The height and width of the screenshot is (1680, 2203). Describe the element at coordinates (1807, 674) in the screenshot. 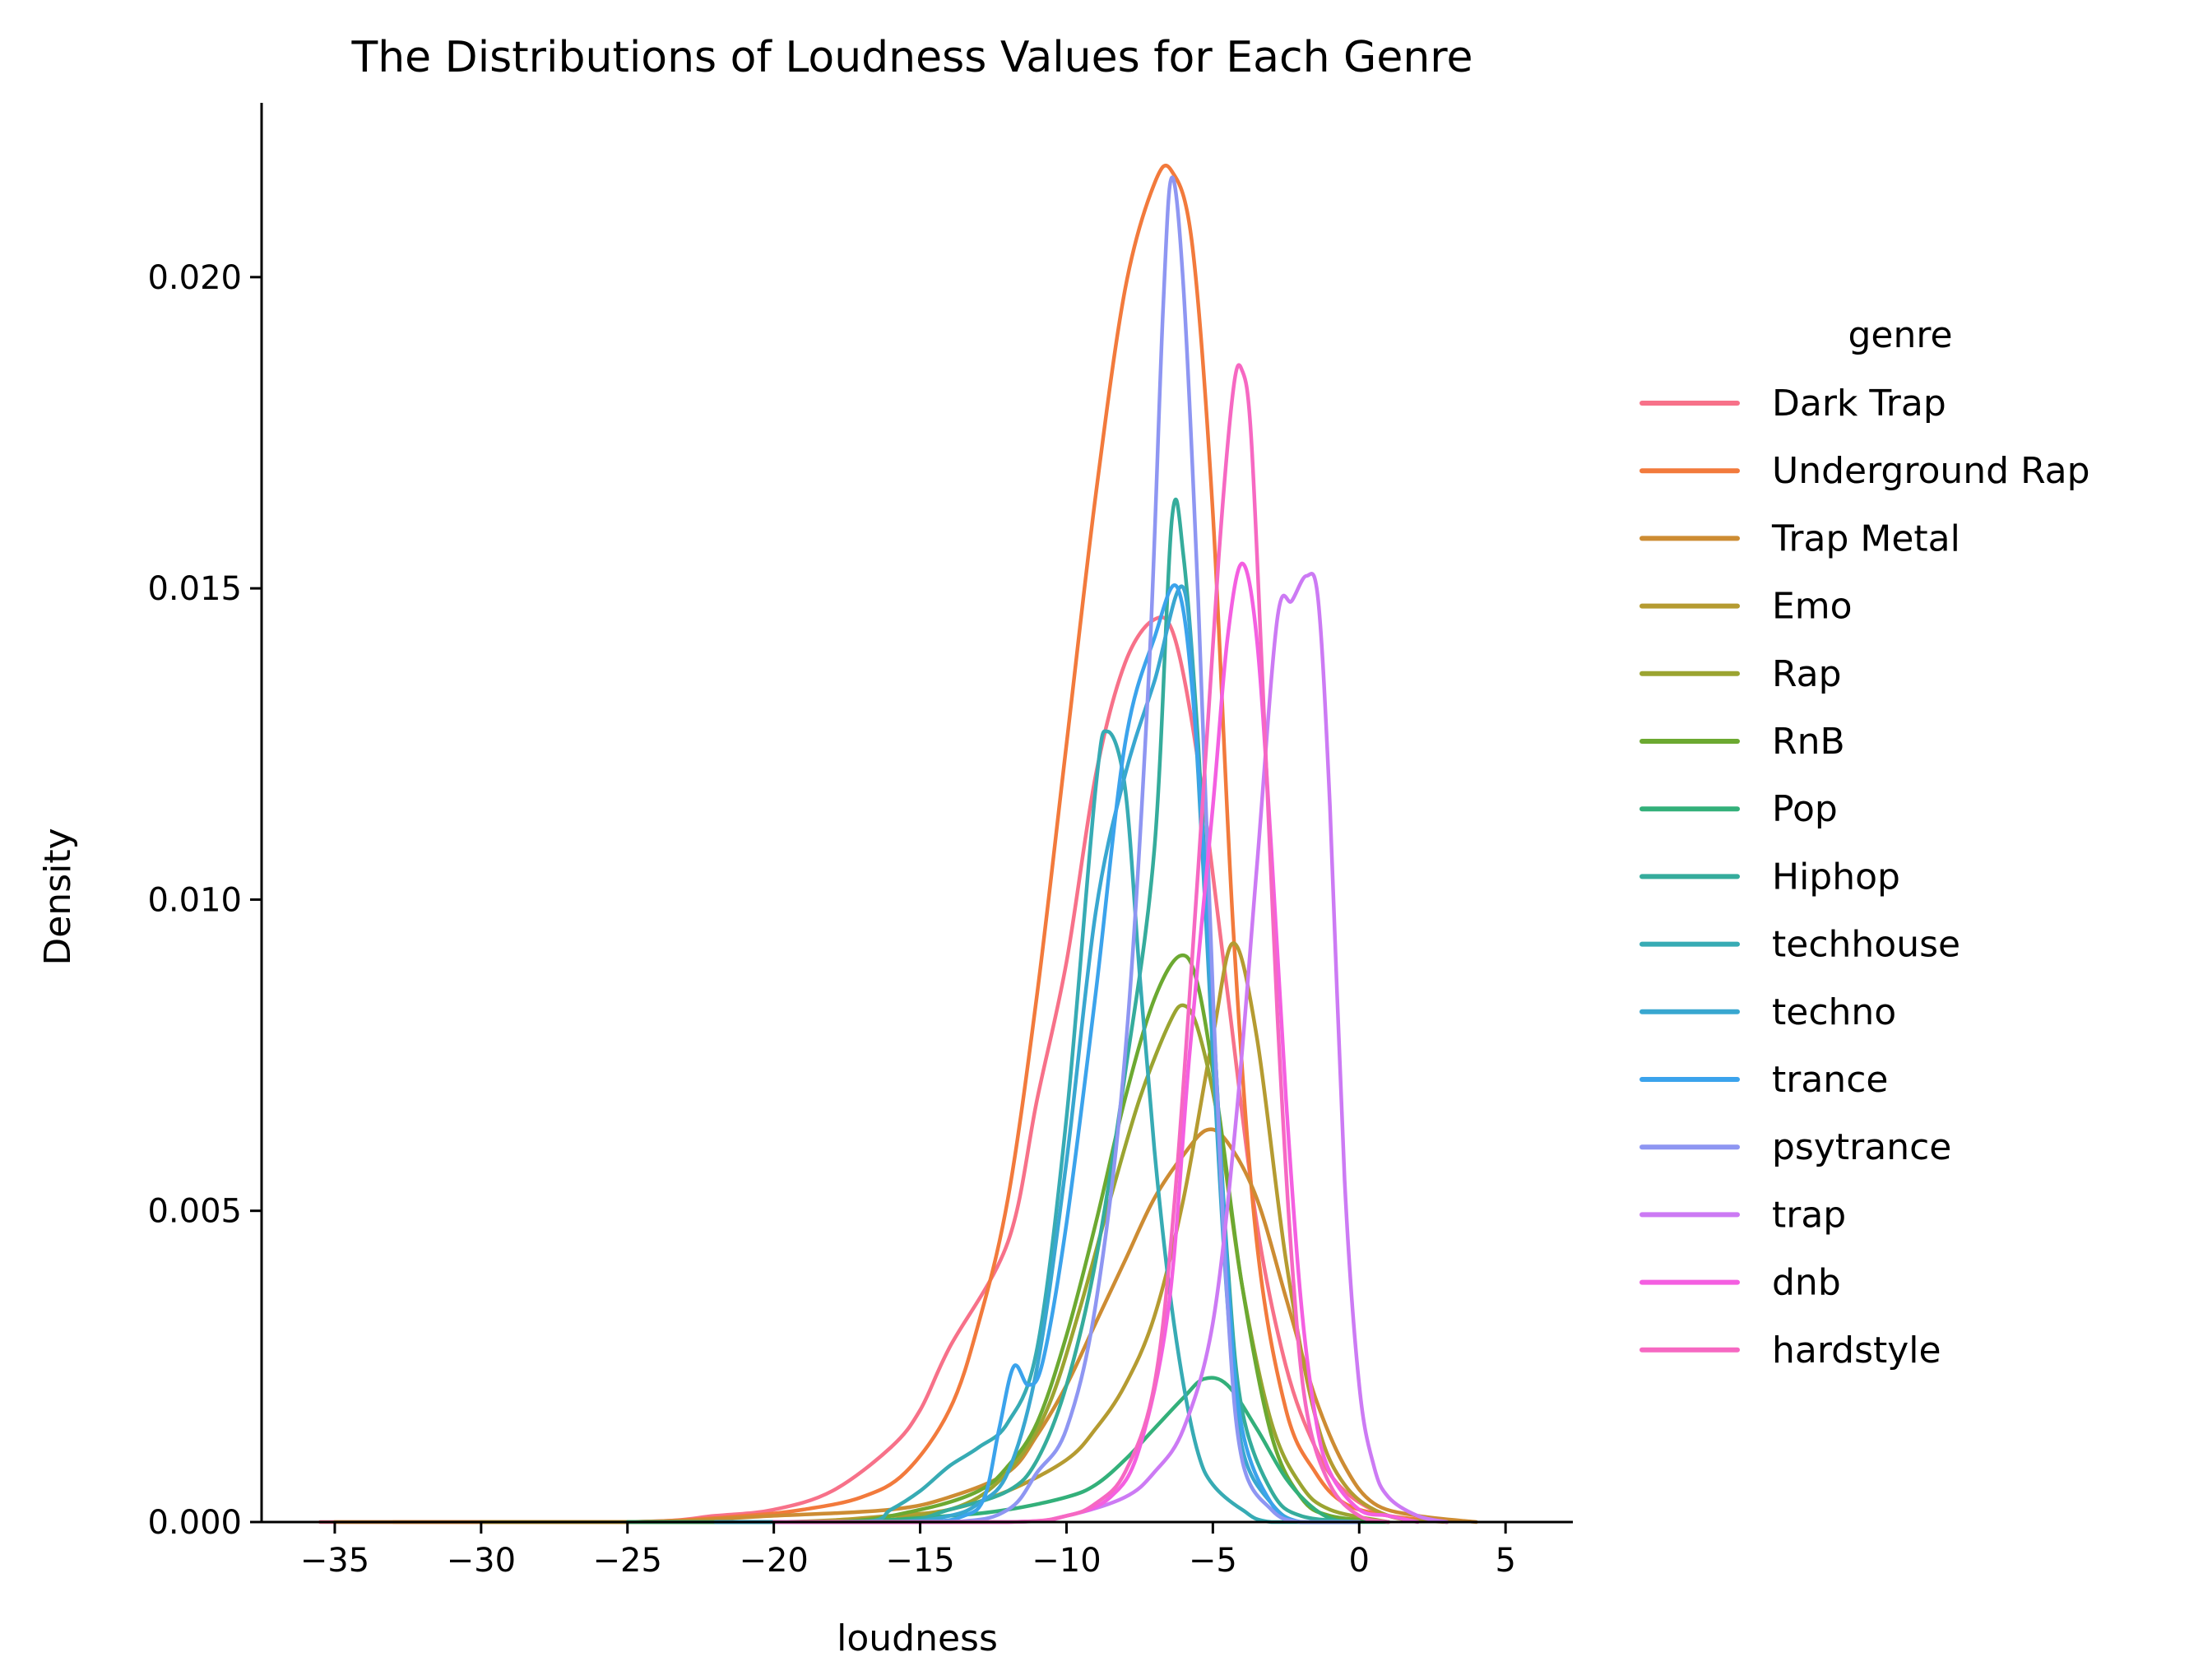

I see `legend-label: Rap` at that location.